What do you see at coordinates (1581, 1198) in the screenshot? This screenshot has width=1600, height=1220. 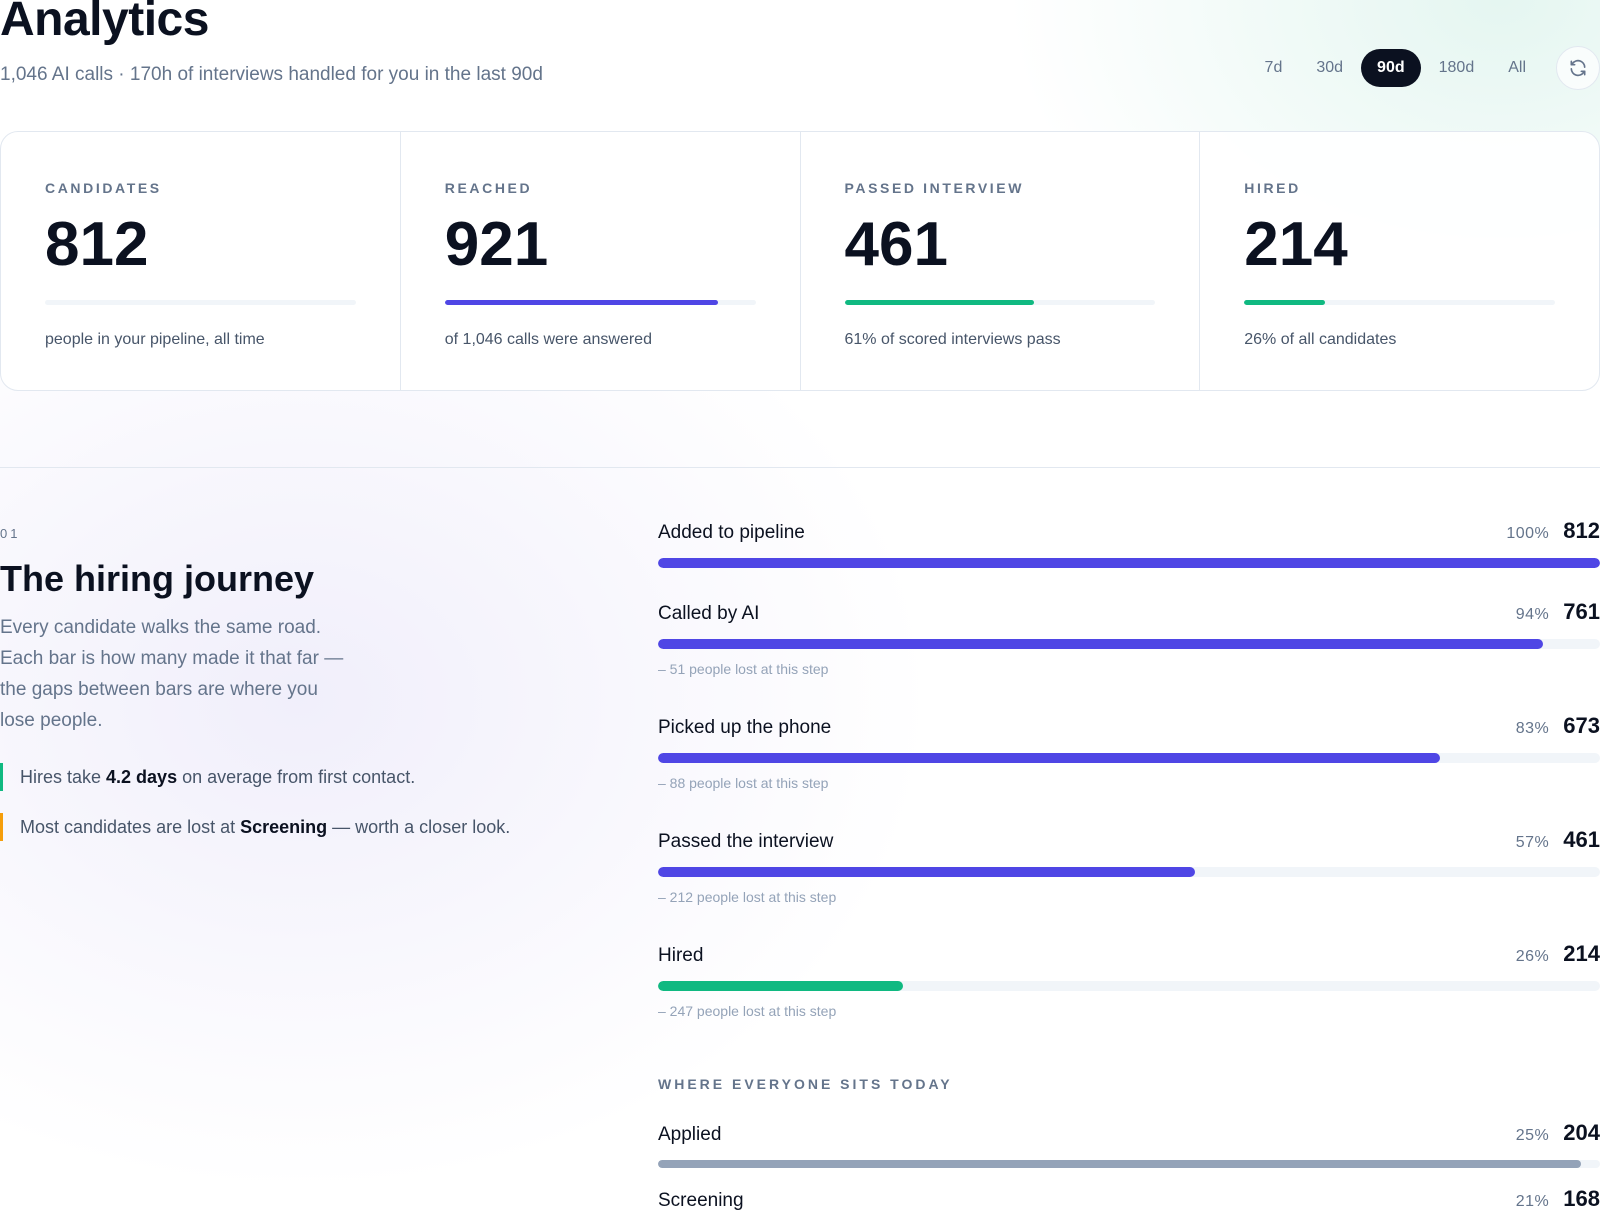 I see `stage-count: 168` at bounding box center [1581, 1198].